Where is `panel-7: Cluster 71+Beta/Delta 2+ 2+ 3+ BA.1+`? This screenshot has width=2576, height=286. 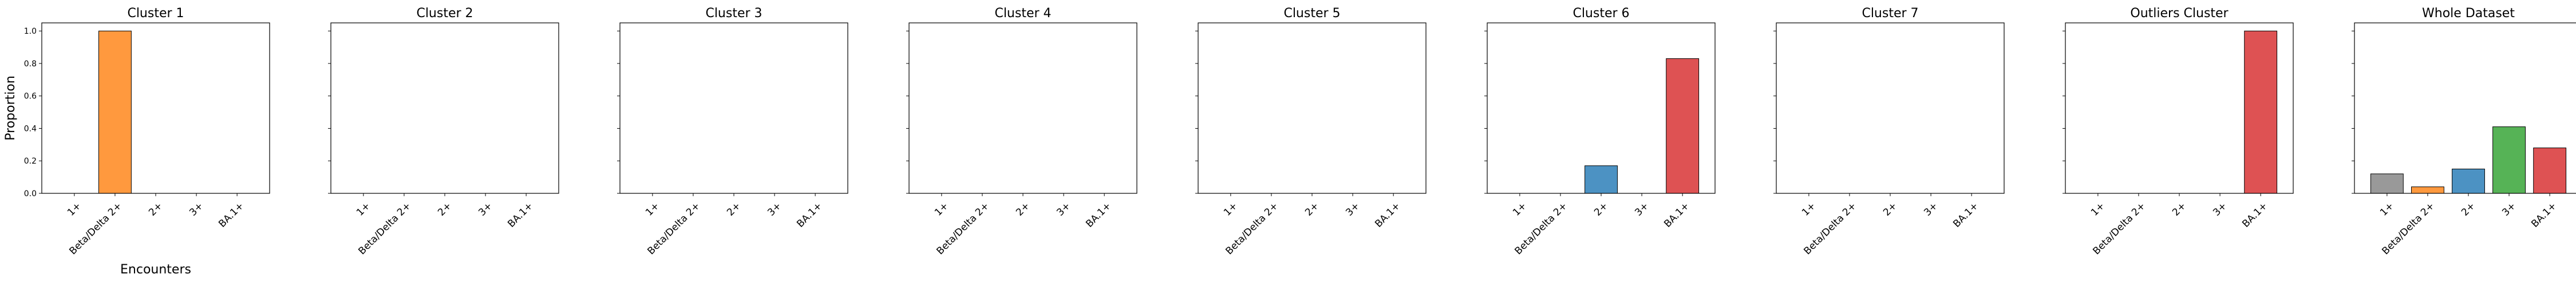 panel-7: Cluster 71+Beta/Delta 2+ 2+ 3+ BA.1+ is located at coordinates (1889, 131).